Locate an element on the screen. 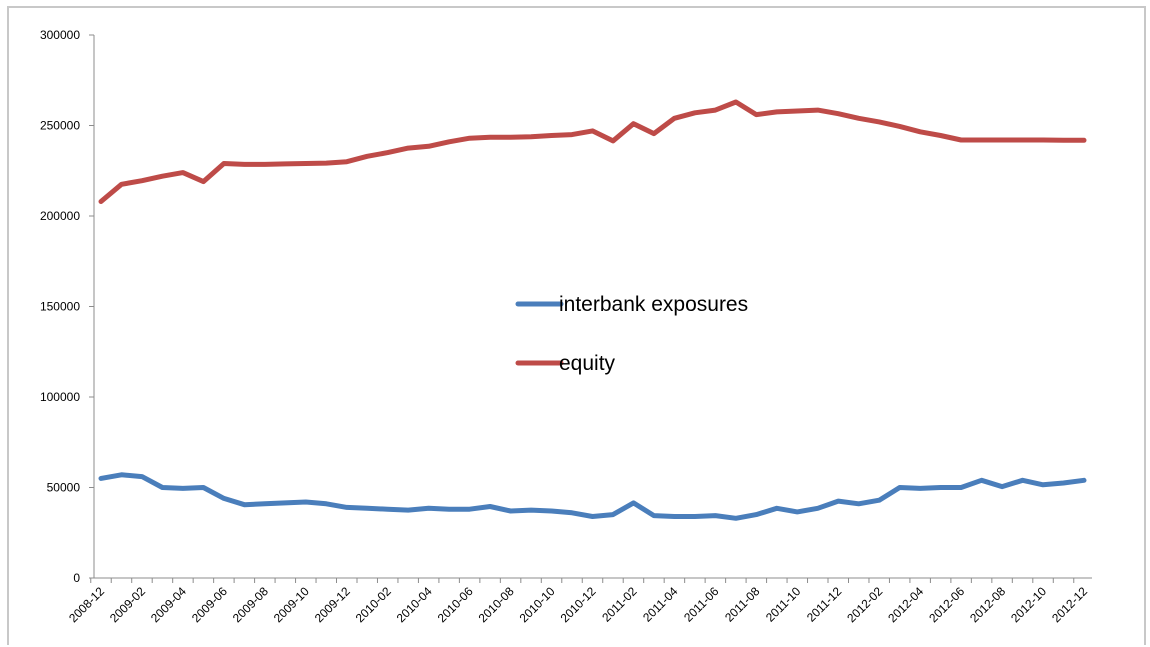 This screenshot has height=647, width=1150. x-tick-label: 2009-06 is located at coordinates (209, 604).